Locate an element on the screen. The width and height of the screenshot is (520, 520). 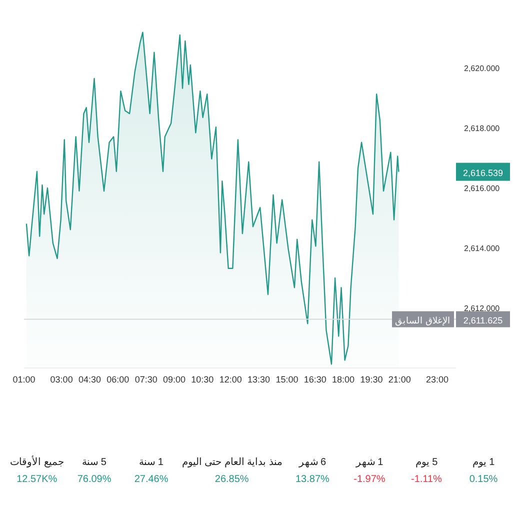
text: 26.85% is located at coordinates (231, 479).